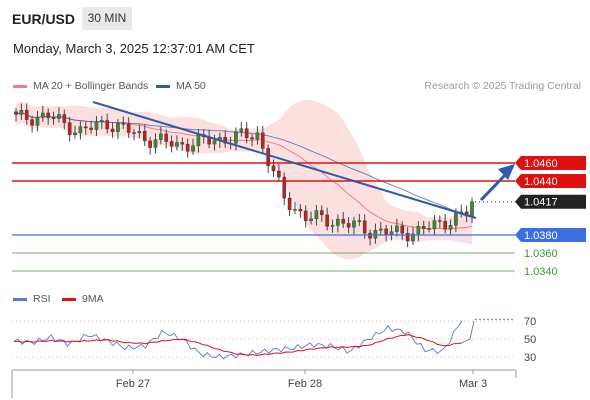 The image size is (590, 400). I want to click on level-label-support-green: 1.0340, so click(541, 272).